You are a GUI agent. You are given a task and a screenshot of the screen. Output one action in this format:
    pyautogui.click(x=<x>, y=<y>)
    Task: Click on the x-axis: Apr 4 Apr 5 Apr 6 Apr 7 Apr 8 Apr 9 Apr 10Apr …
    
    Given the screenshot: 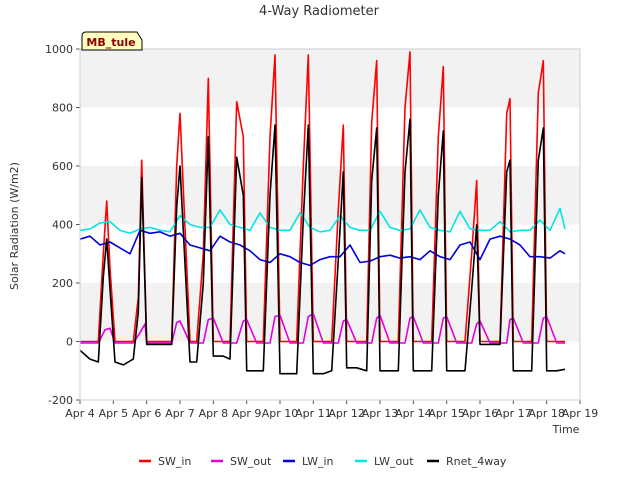 What is the action you would take?
    pyautogui.click(x=331, y=410)
    